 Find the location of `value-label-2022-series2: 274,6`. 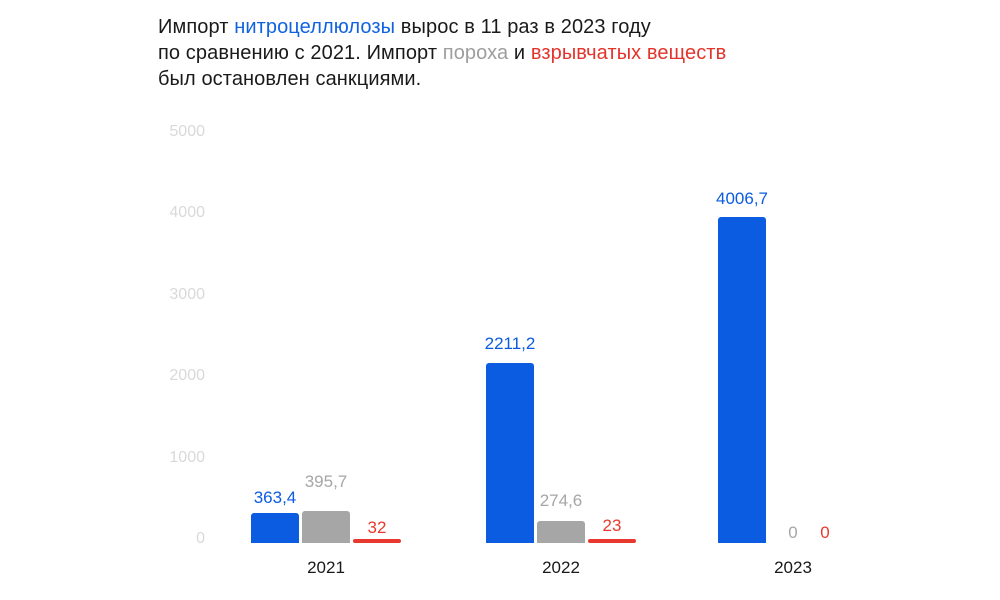

value-label-2022-series2: 274,6 is located at coordinates (561, 500).